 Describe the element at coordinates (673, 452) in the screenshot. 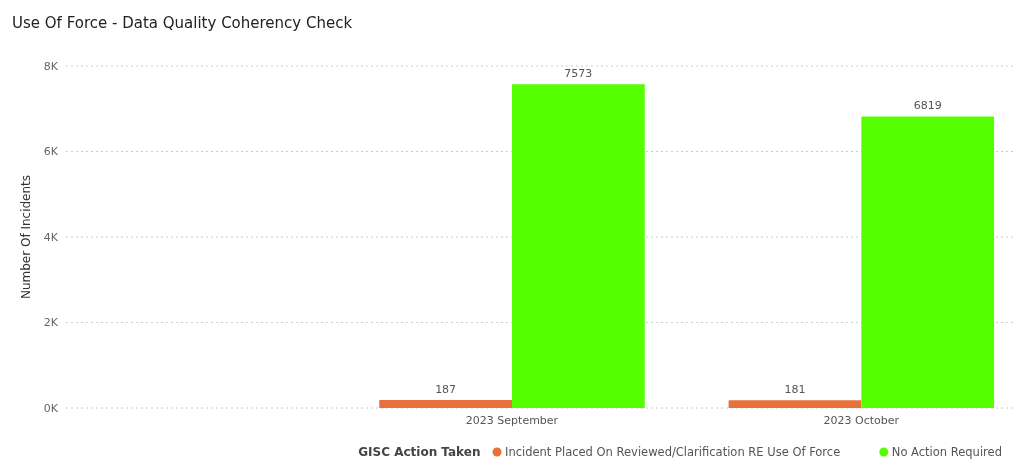

I see `legend-label: Incident Placed On Reviewed/Clarification RE Use Of Force` at that location.